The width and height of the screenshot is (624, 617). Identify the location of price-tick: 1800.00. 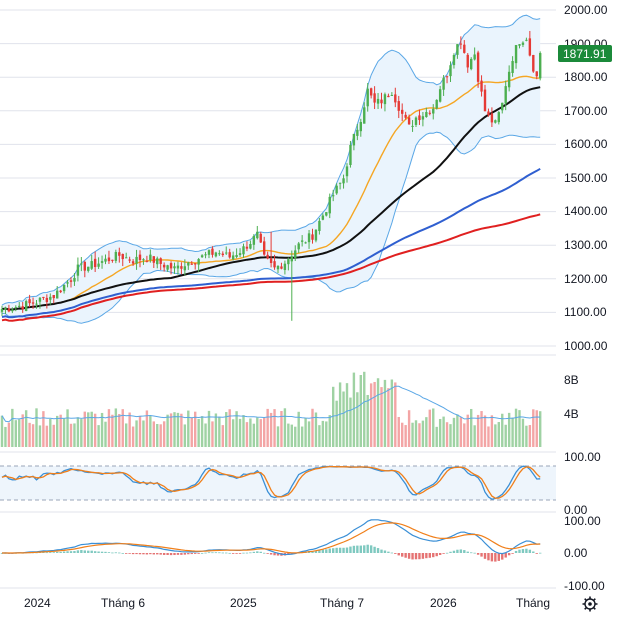
(586, 77).